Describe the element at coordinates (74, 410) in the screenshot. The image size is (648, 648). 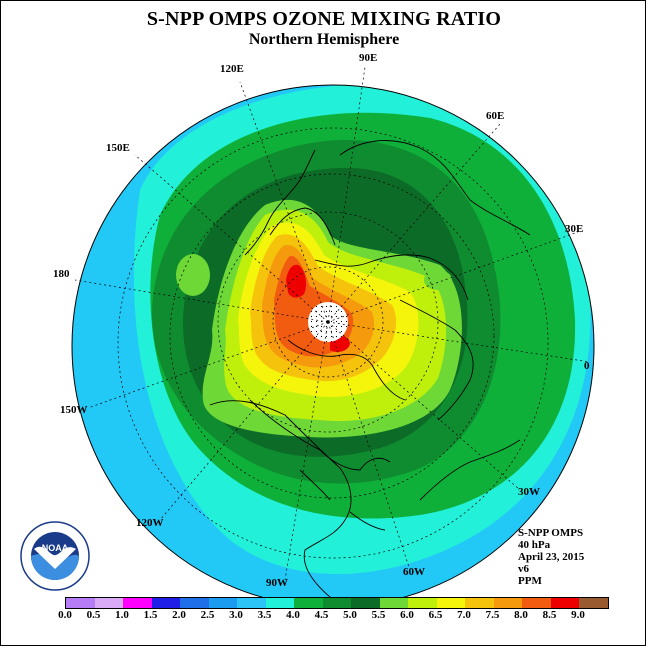
I see `lon-label-150w: 150W` at that location.